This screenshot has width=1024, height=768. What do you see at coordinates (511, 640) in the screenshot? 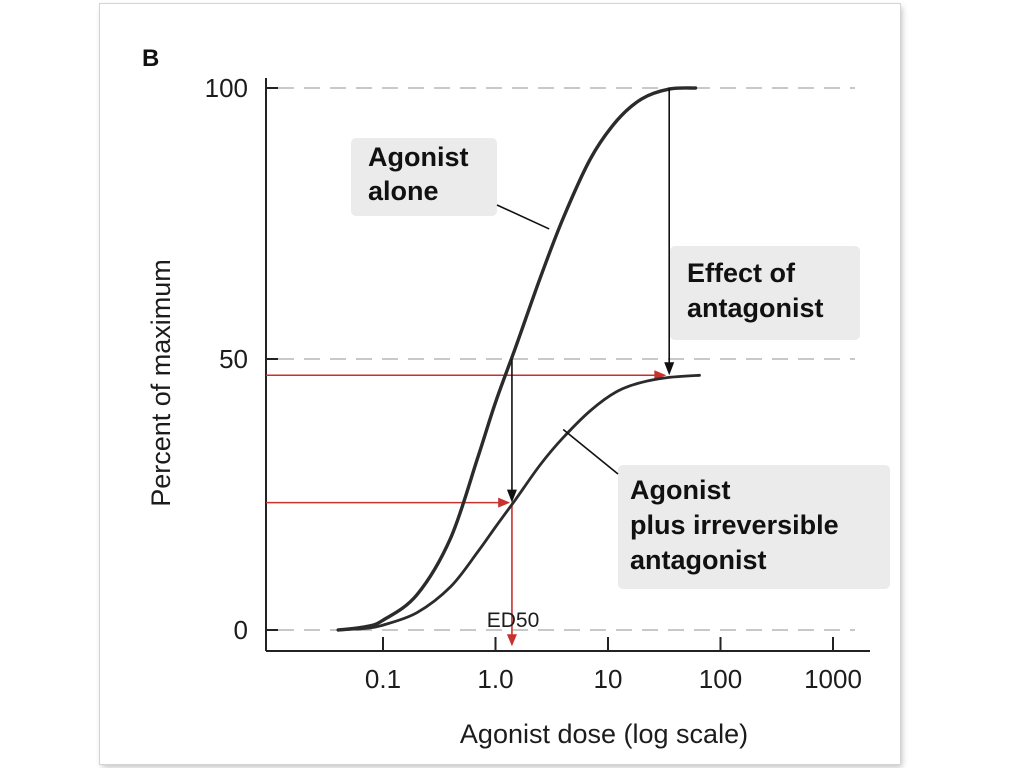
I see `red-arrowhead-ed50` at bounding box center [511, 640].